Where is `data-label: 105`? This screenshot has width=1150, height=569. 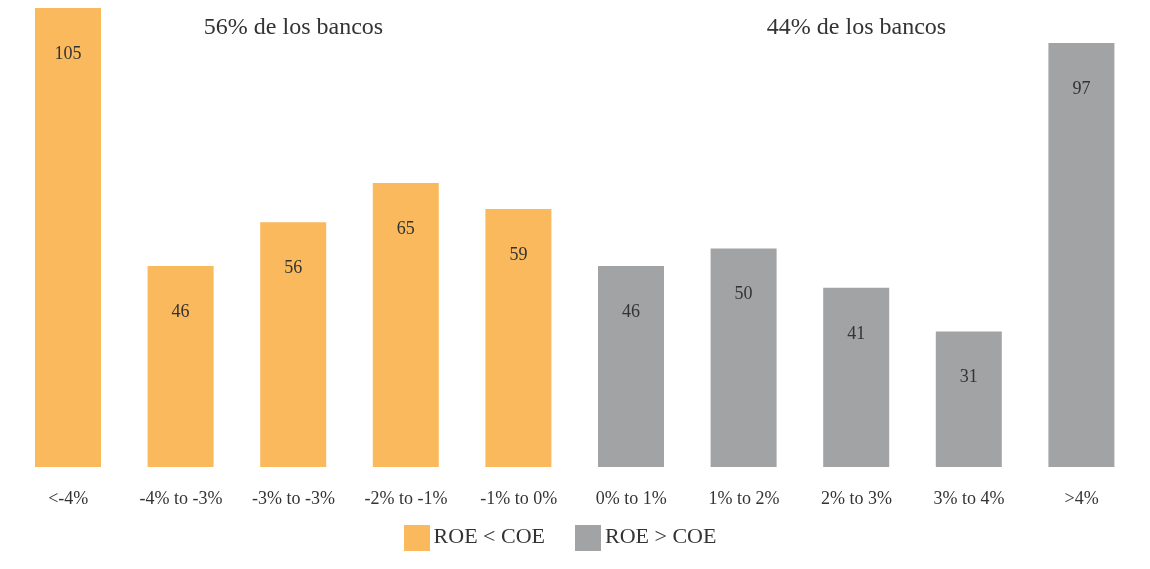 data-label: 105 is located at coordinates (68, 52).